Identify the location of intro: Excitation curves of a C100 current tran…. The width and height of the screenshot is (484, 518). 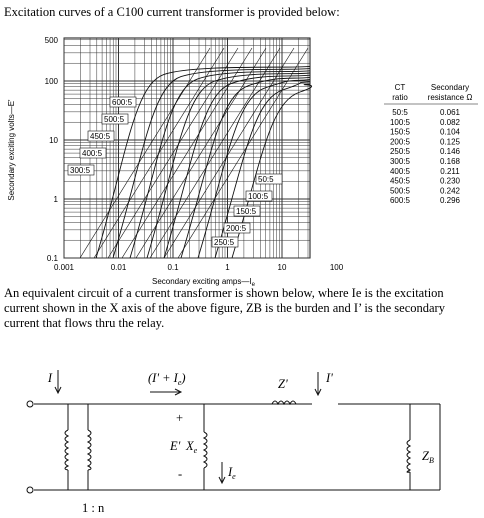
(172, 12).